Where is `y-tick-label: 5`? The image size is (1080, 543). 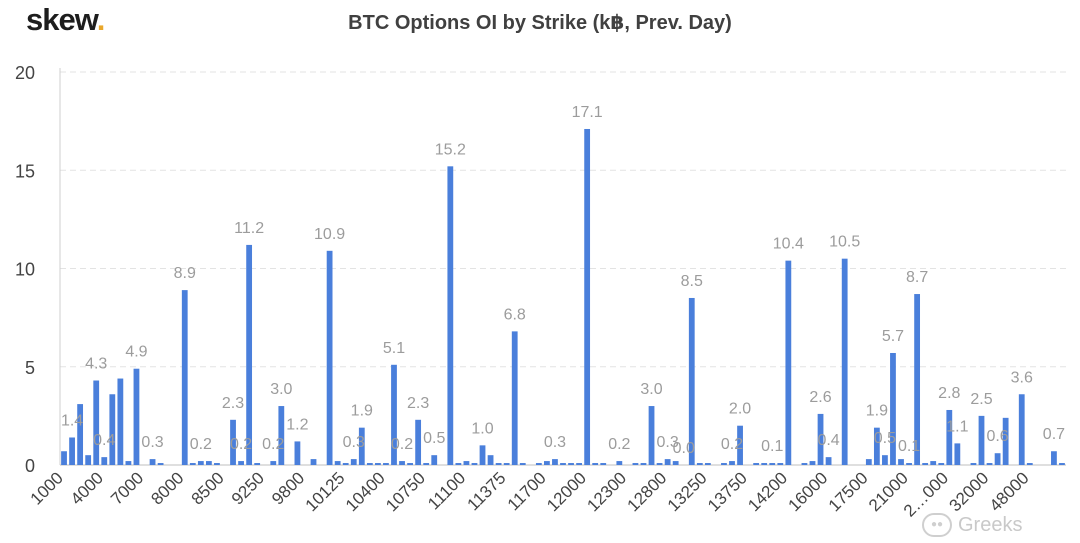
y-tick-label: 5 is located at coordinates (30, 368).